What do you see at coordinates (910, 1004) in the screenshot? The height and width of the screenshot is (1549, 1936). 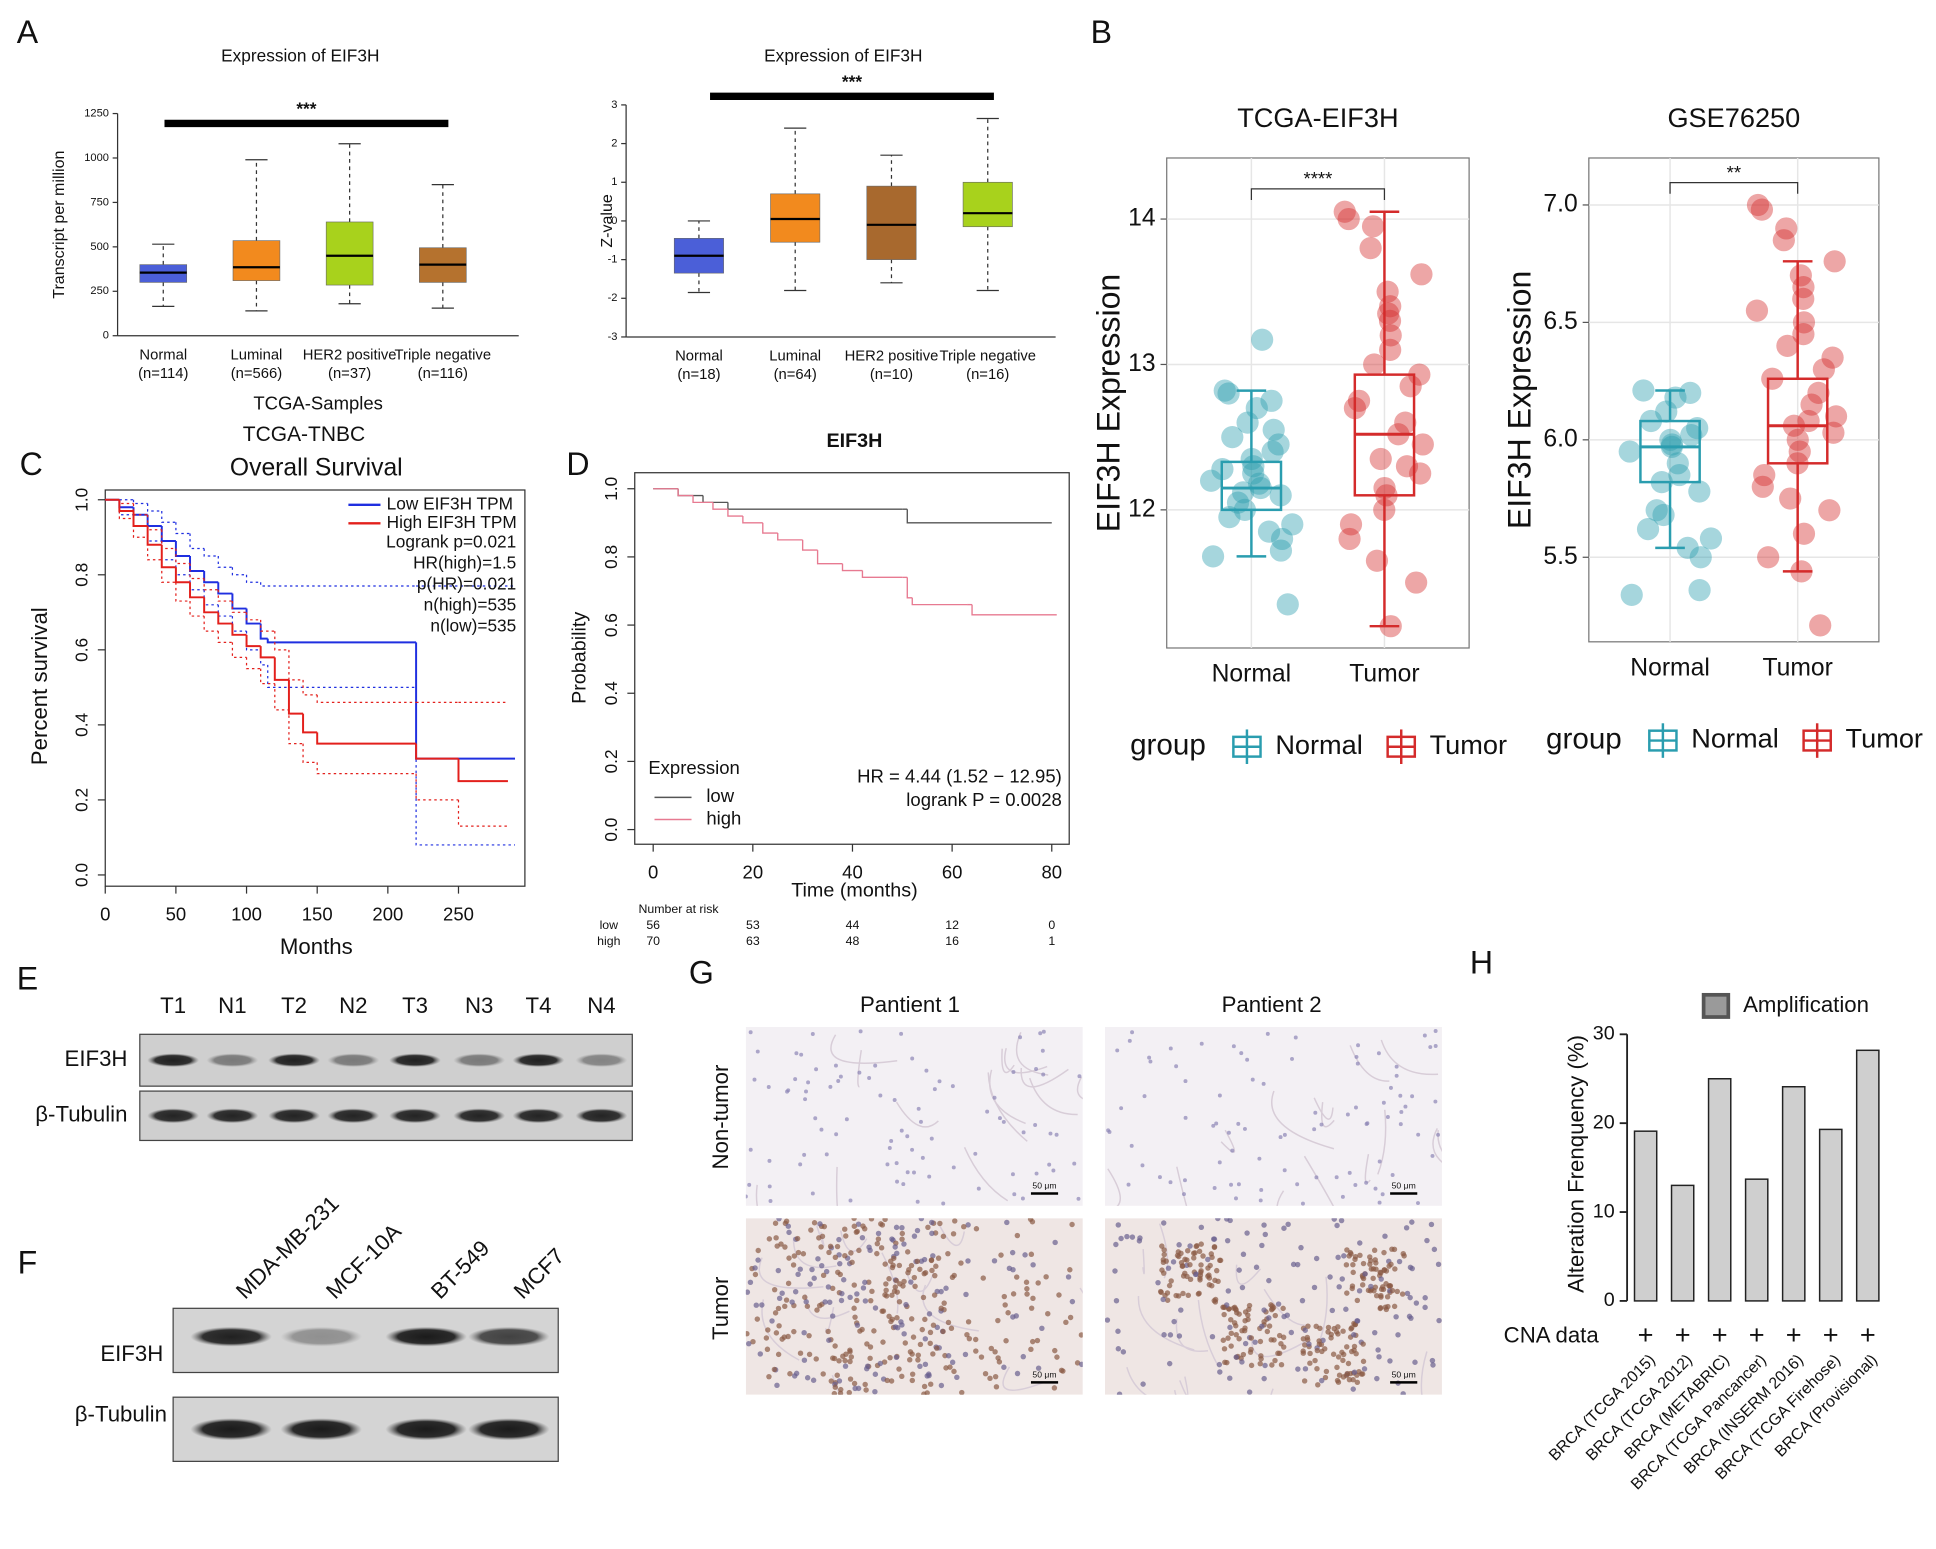 I see `column-label: Pantient 1` at bounding box center [910, 1004].